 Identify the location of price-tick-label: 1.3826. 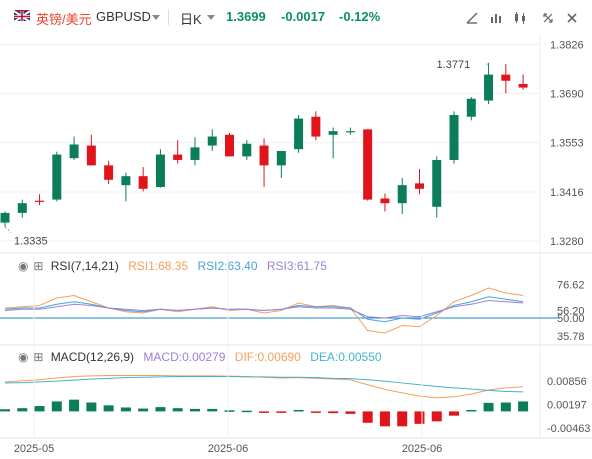
(567, 45).